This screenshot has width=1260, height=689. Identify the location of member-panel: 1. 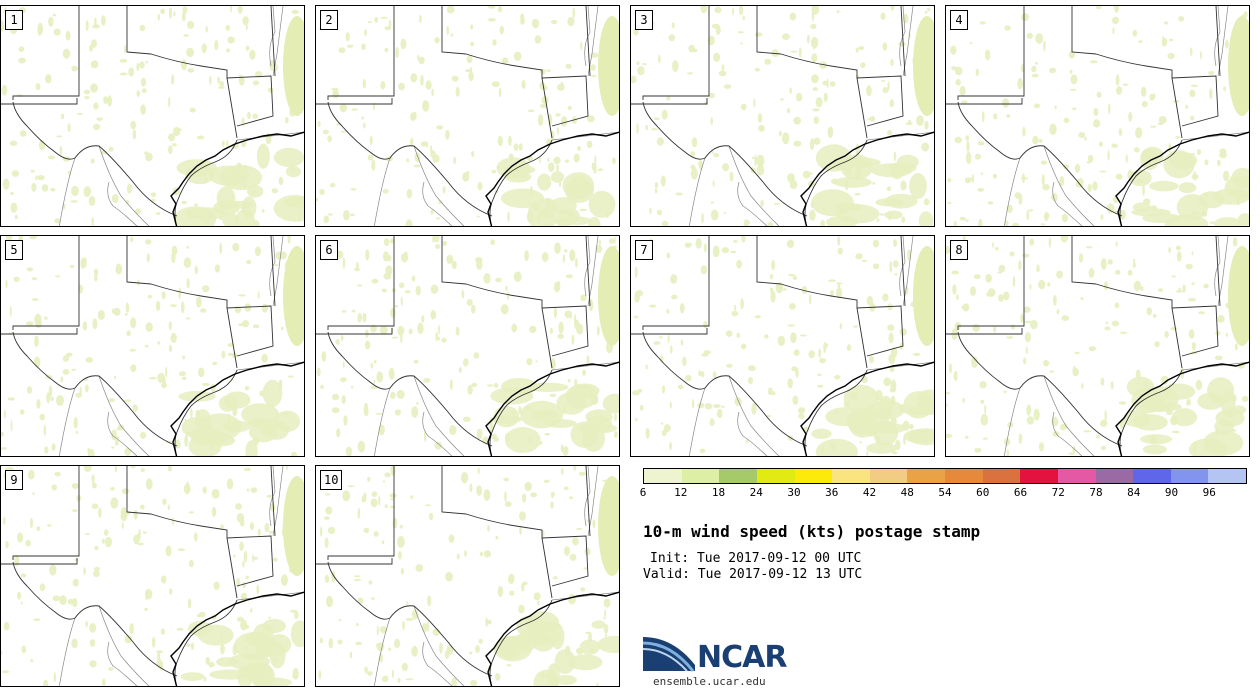
(152, 116).